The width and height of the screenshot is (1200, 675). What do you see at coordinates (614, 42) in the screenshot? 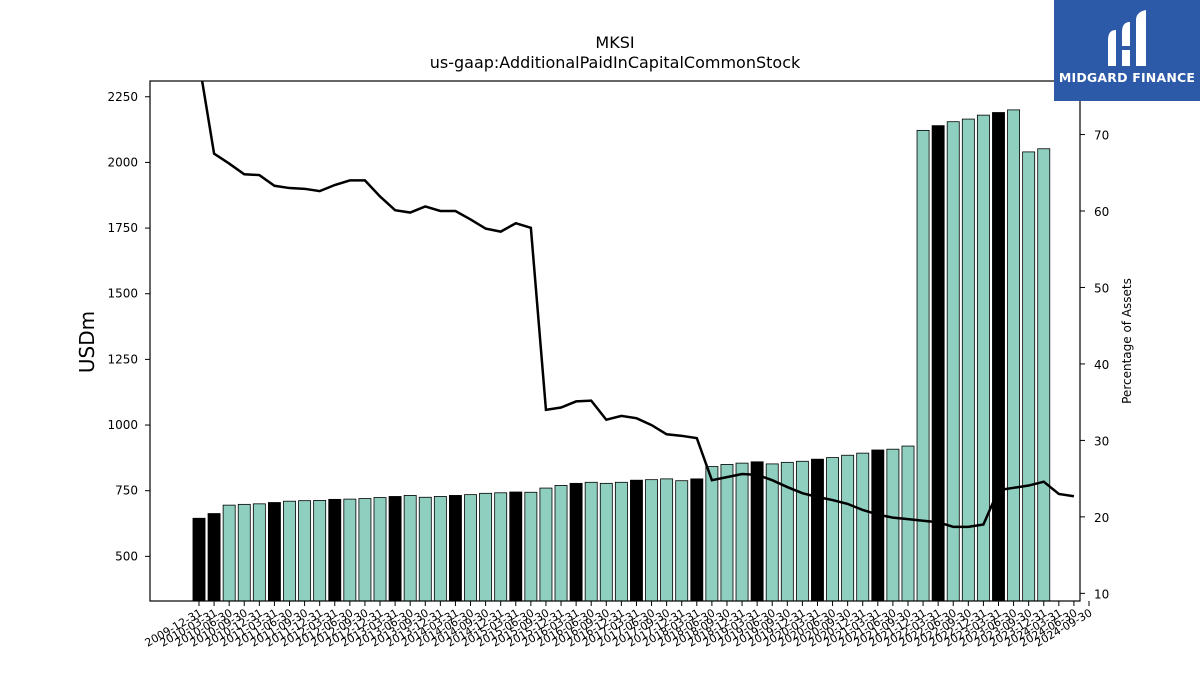
I see `chart-title: MKSI` at bounding box center [614, 42].